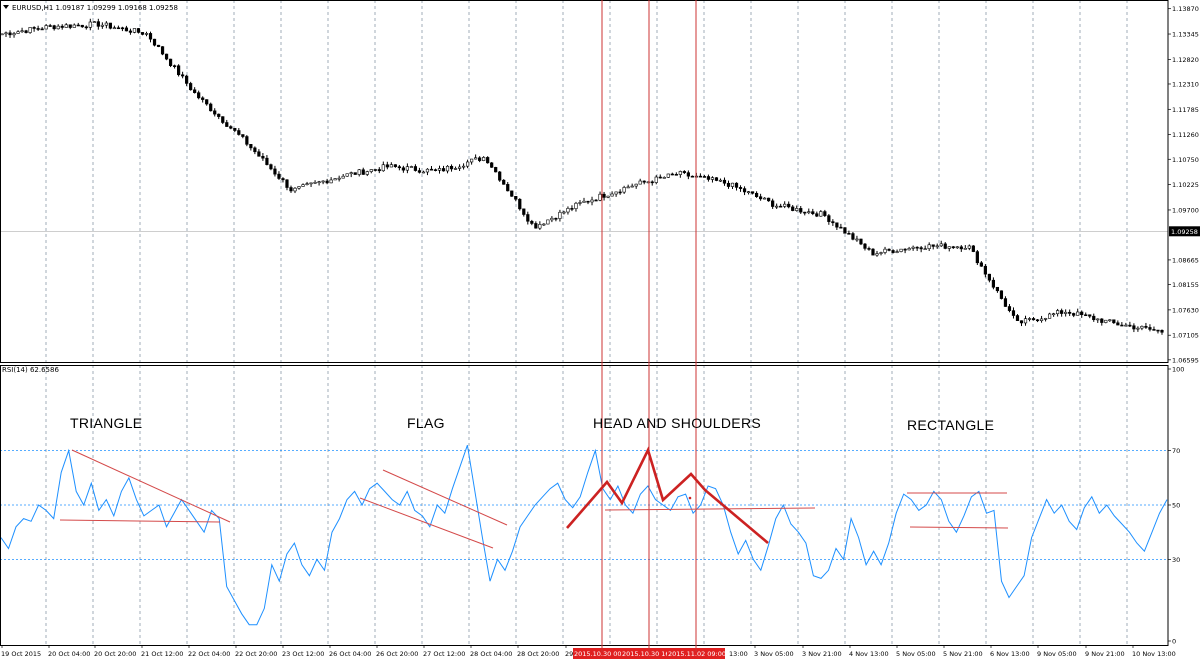  I want to click on time-label: 3 Nov 21:00, so click(822, 654).